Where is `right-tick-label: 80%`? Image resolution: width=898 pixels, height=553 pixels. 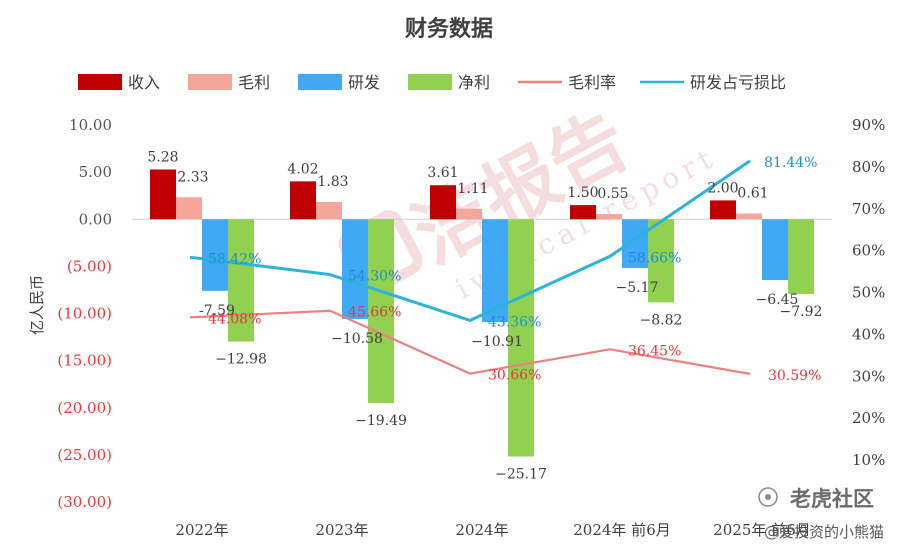
right-tick-label: 80% is located at coordinates (868, 167).